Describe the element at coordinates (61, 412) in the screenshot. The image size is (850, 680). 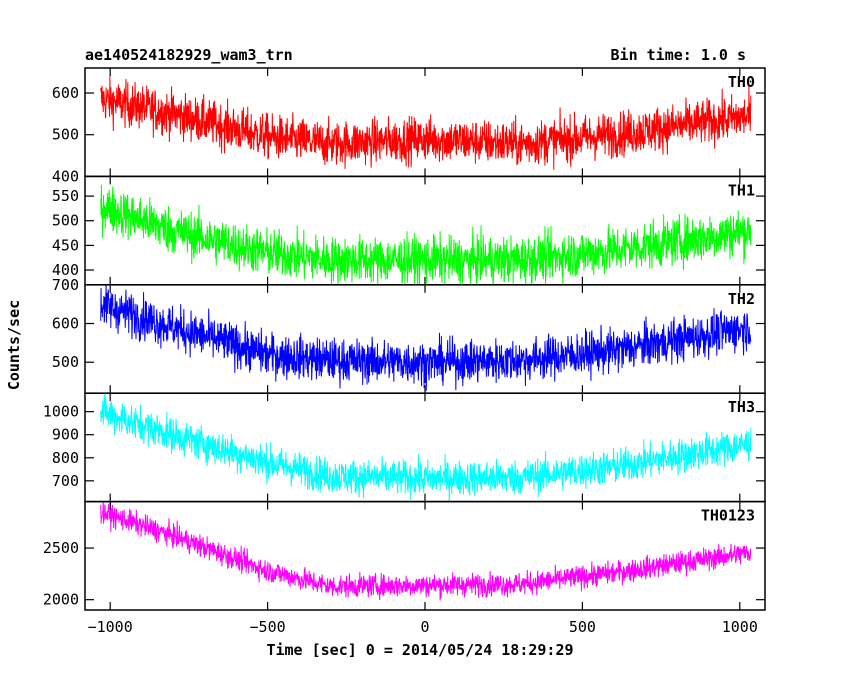
I see `y-tick-label-th3: 1000` at that location.